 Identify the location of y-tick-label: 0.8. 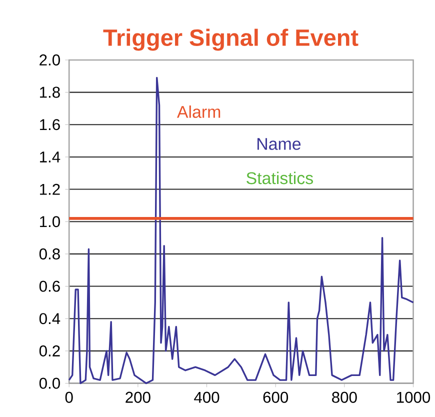
(49, 254).